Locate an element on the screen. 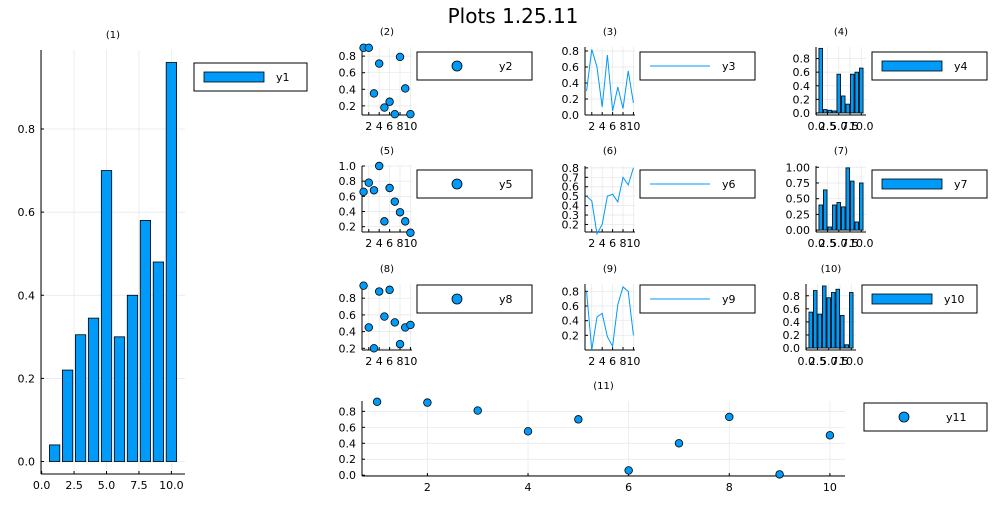  subplot-label: (8) is located at coordinates (387, 269).